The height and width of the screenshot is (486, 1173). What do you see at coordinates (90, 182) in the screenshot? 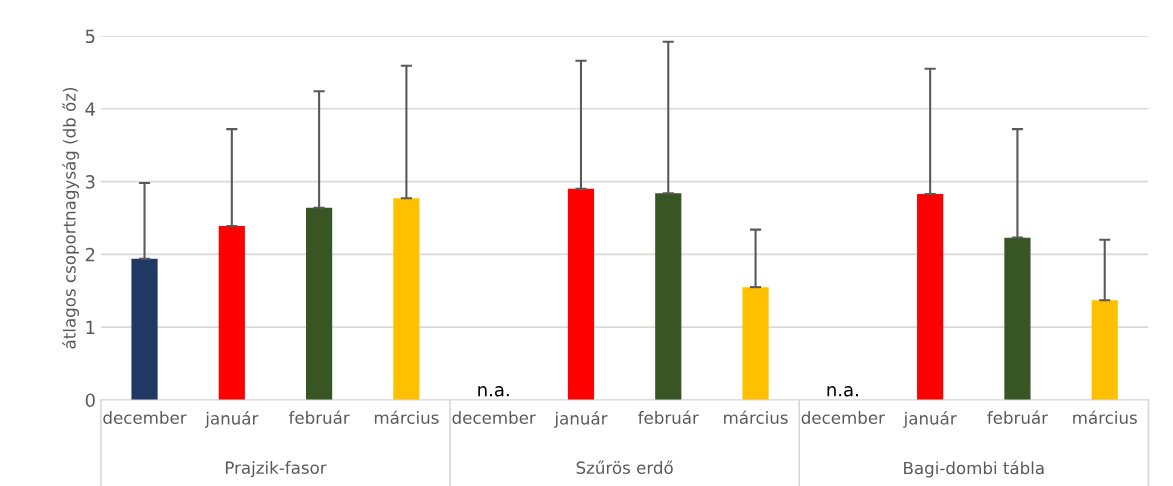
I see `y-tick-label: 3` at bounding box center [90, 182].